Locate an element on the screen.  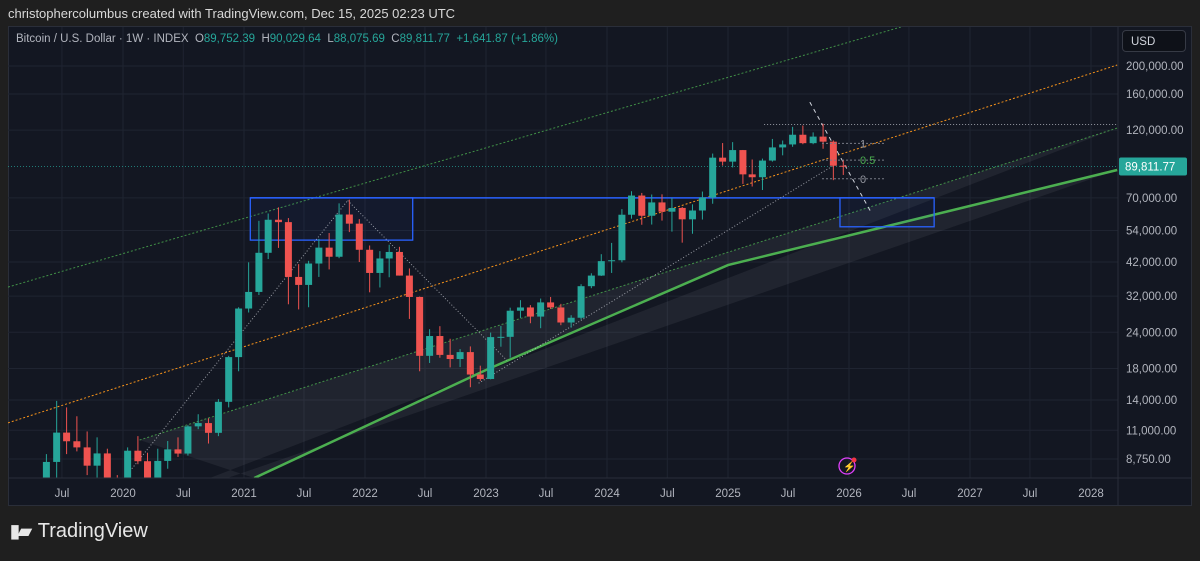
lightning-icon-glyph: ⚡ is located at coordinates (849, 466).